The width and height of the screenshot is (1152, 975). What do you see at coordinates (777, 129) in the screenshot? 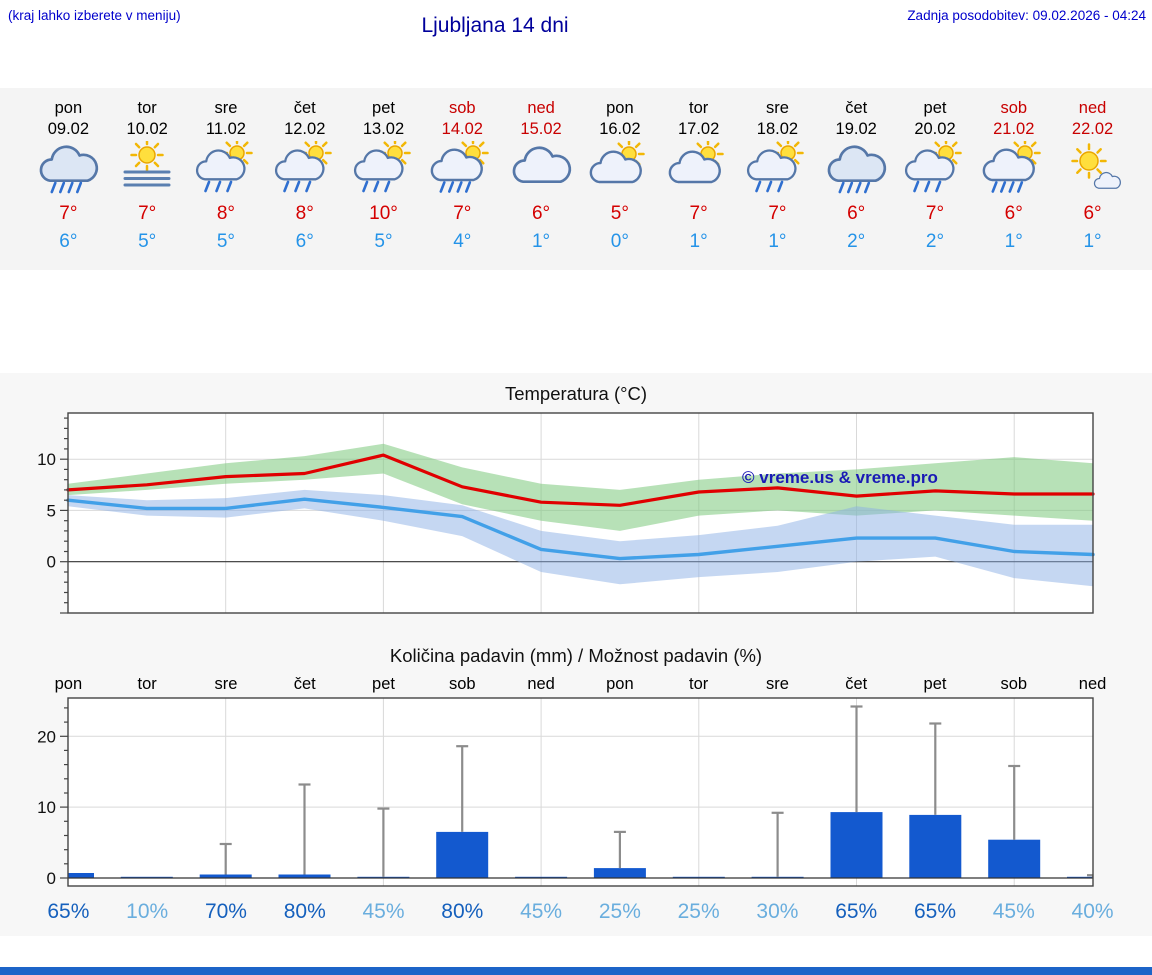
I see `day-date: 18.02` at bounding box center [777, 129].